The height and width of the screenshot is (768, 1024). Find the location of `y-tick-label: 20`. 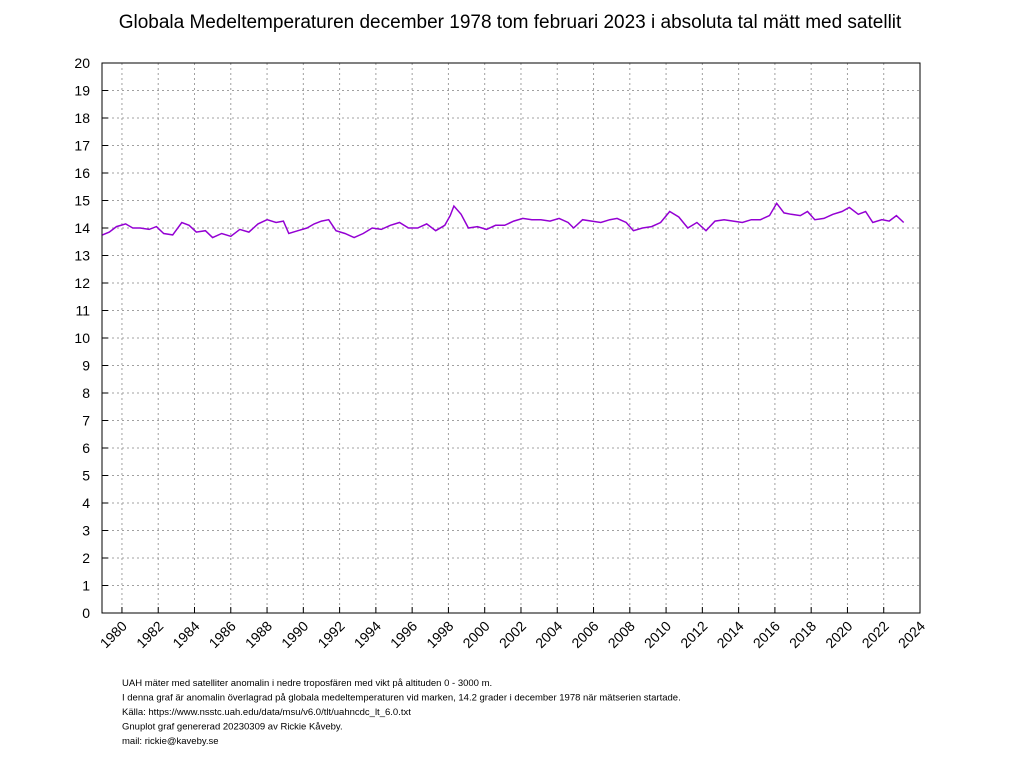

y-tick-label: 20 is located at coordinates (82, 63).